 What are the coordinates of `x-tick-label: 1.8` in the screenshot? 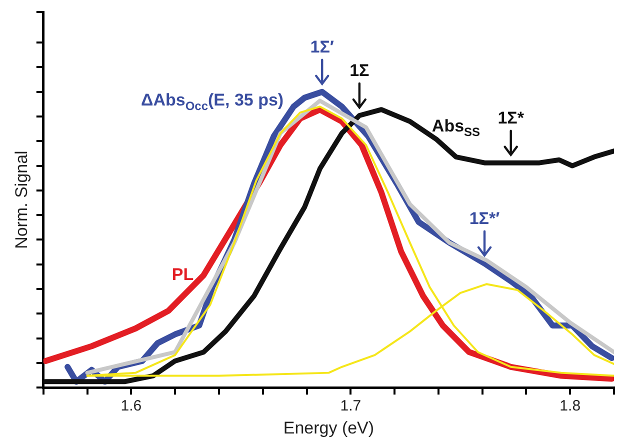 It's located at (570, 406).